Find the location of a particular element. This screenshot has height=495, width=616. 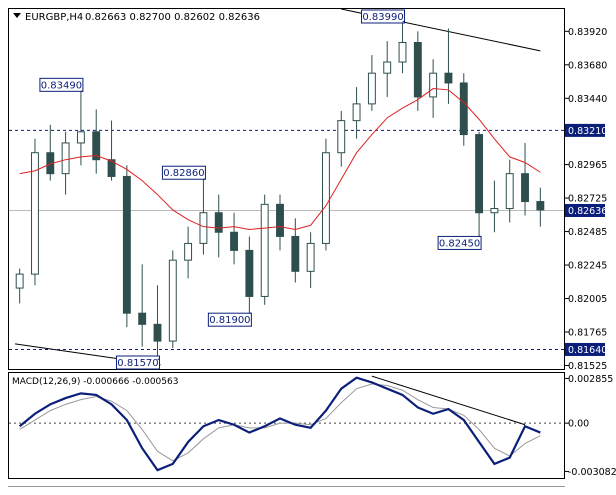

price-tick-label: 0.81525 is located at coordinates (587, 366).